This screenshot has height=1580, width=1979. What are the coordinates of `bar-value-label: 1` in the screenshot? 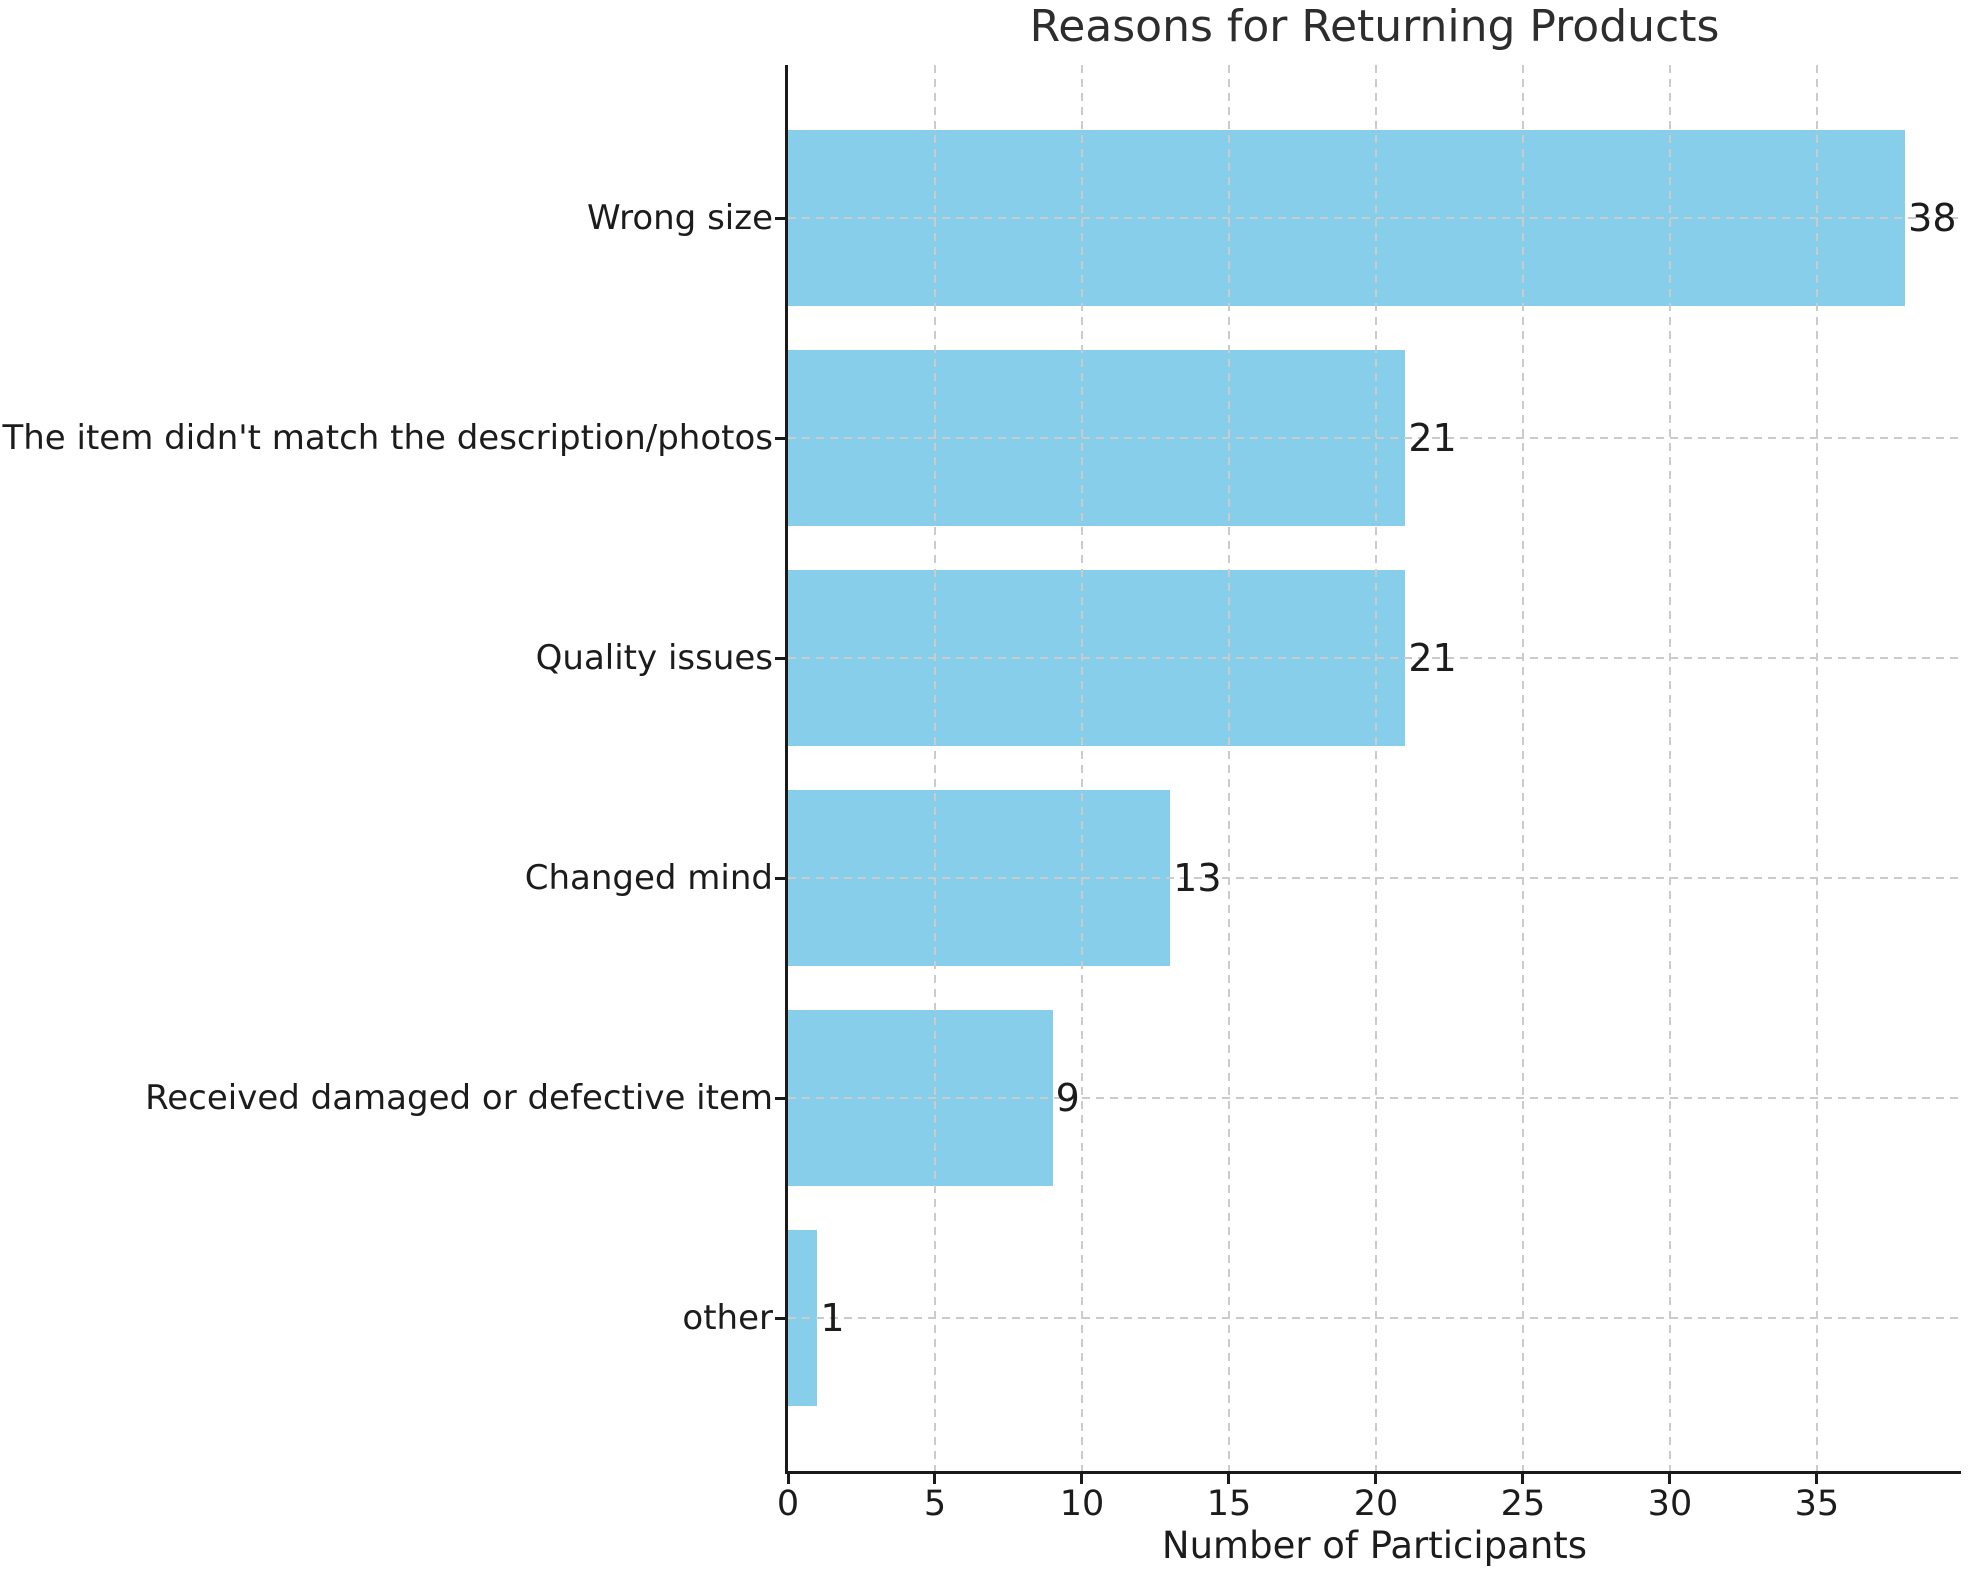 It's located at (832, 1318).